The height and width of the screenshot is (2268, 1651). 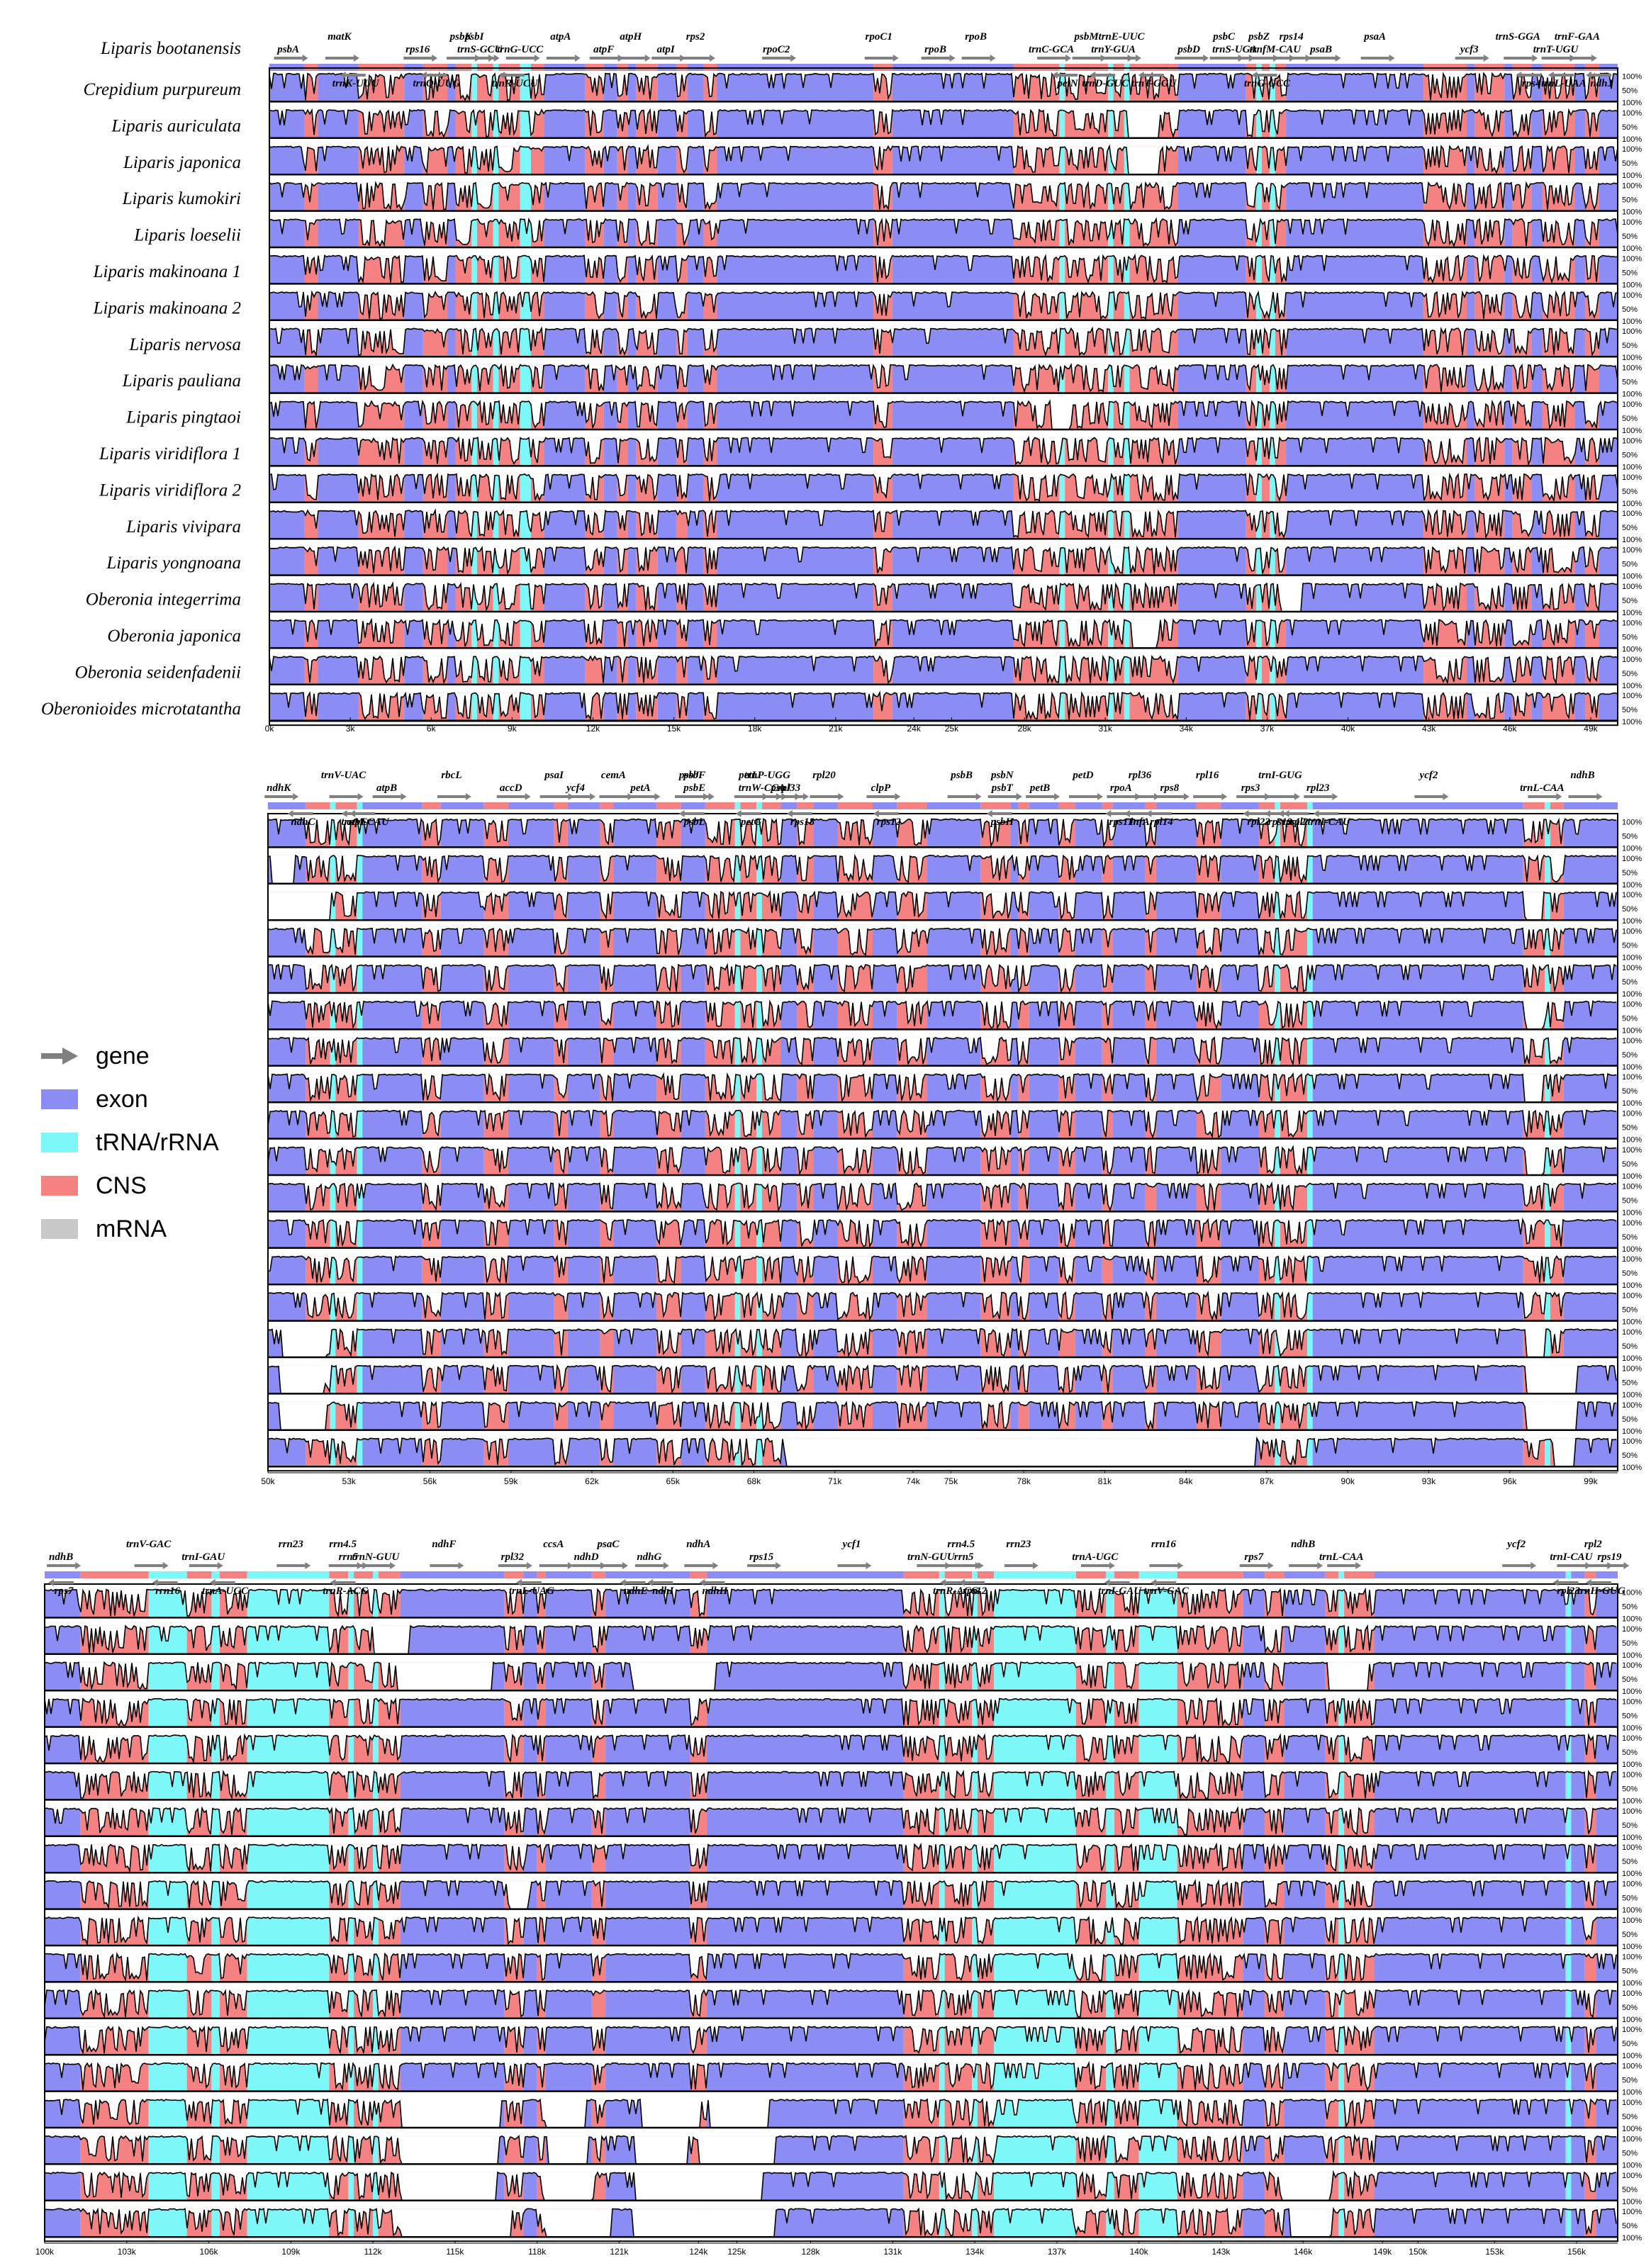 What do you see at coordinates (1593, 1544) in the screenshot?
I see `gene-label: rpl2` at bounding box center [1593, 1544].